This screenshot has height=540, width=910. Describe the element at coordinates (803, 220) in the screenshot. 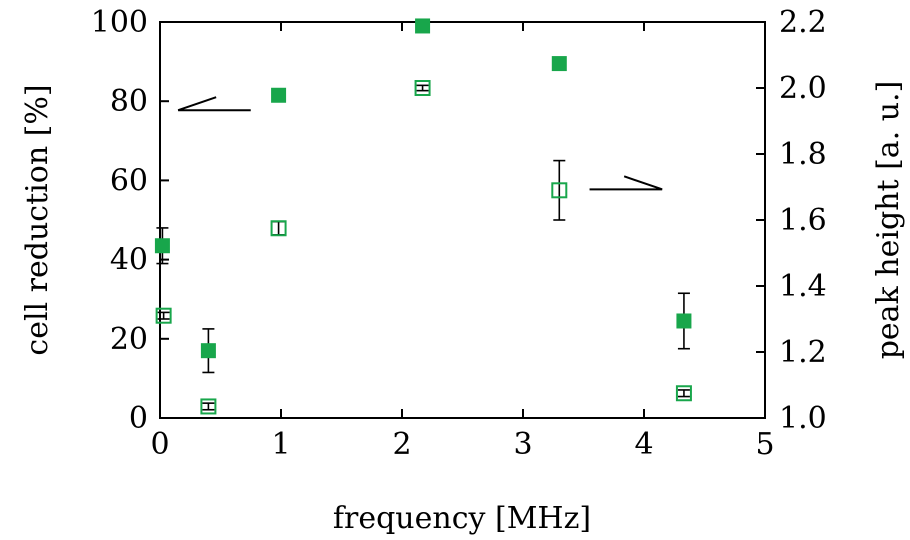

I see `y-right-tick-label: 1.6` at that location.